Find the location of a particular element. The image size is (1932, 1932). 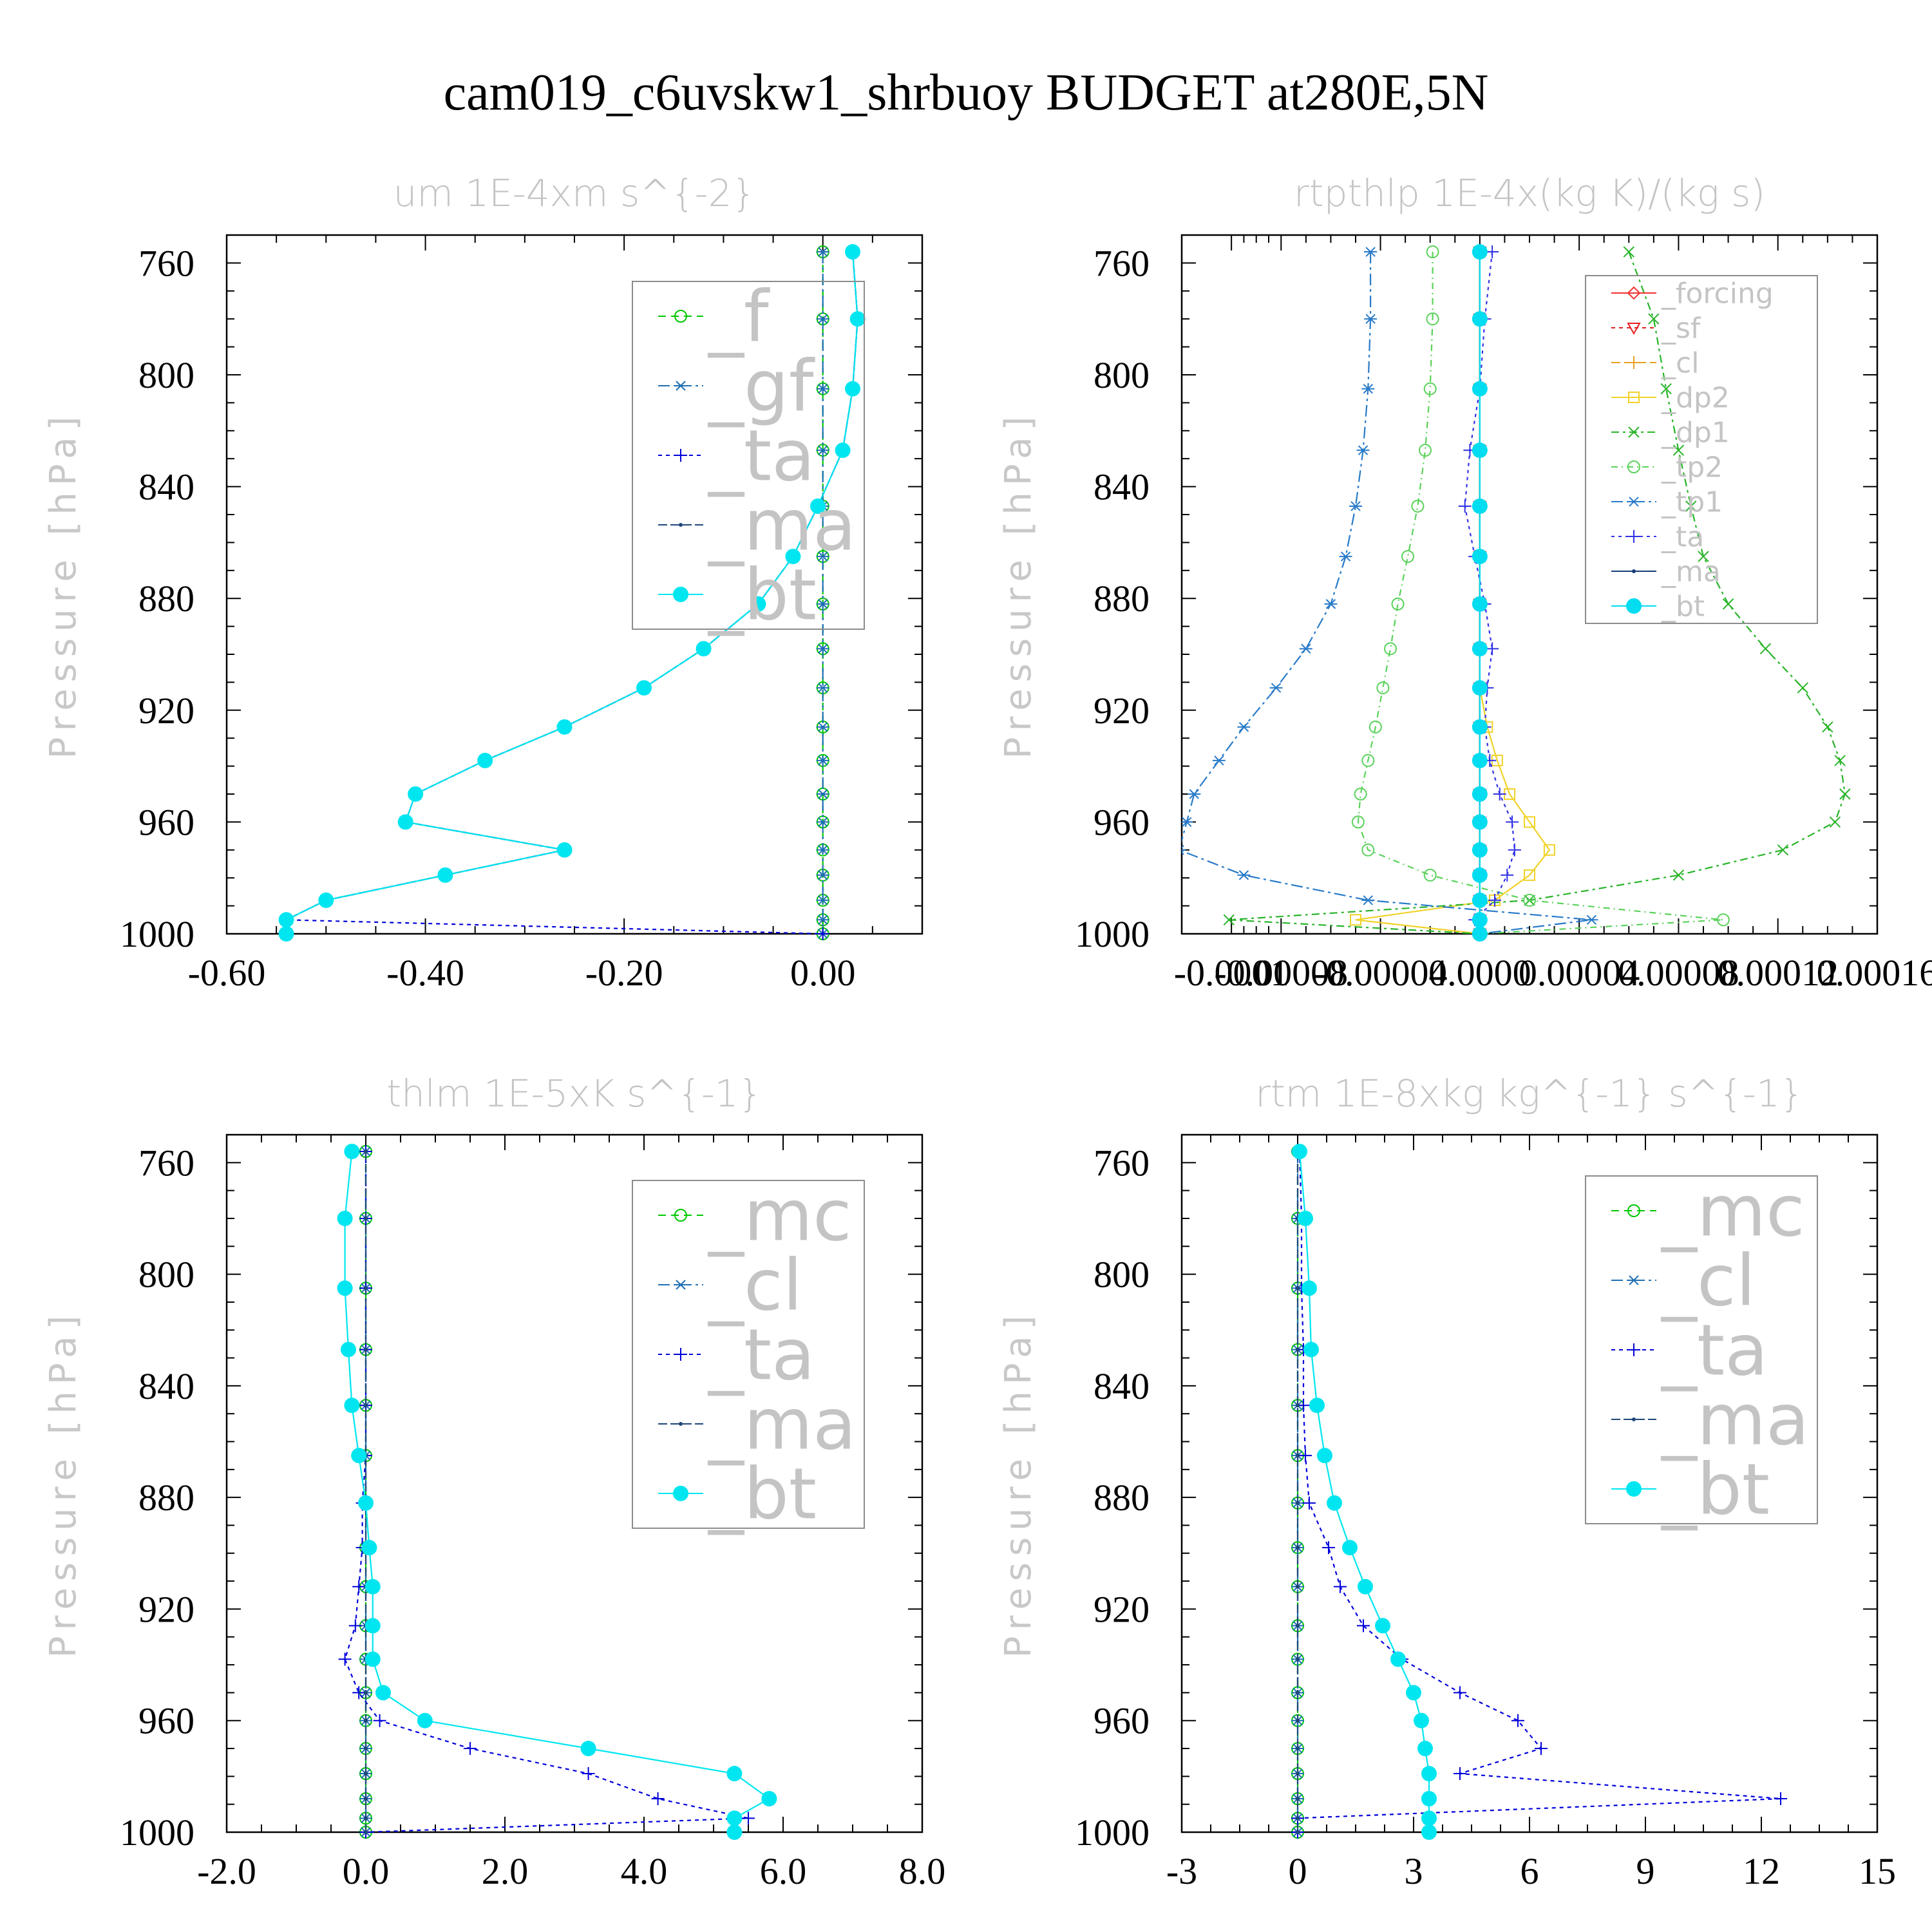

x-tick-label: -2.0 is located at coordinates (226, 1871).